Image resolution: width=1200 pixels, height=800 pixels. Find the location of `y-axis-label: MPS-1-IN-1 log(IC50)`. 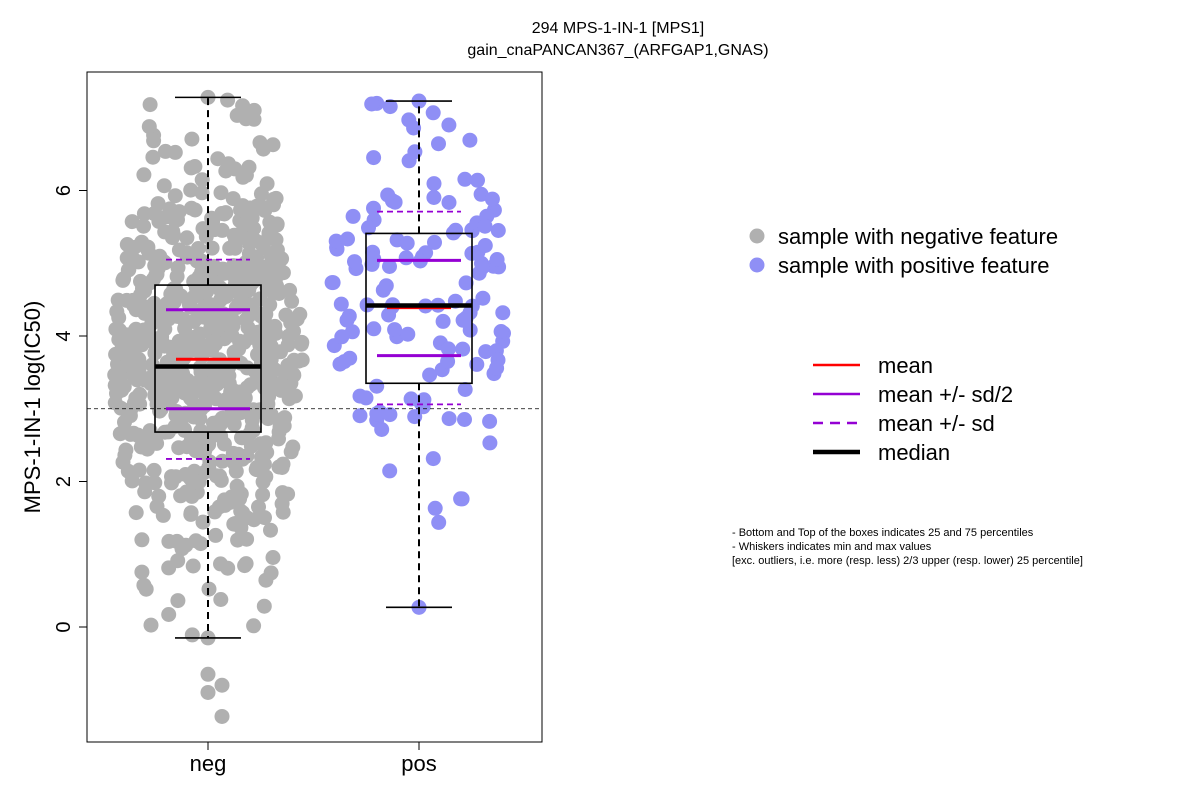

y-axis-label: MPS-1-IN-1 log(IC50) is located at coordinates (32, 407).